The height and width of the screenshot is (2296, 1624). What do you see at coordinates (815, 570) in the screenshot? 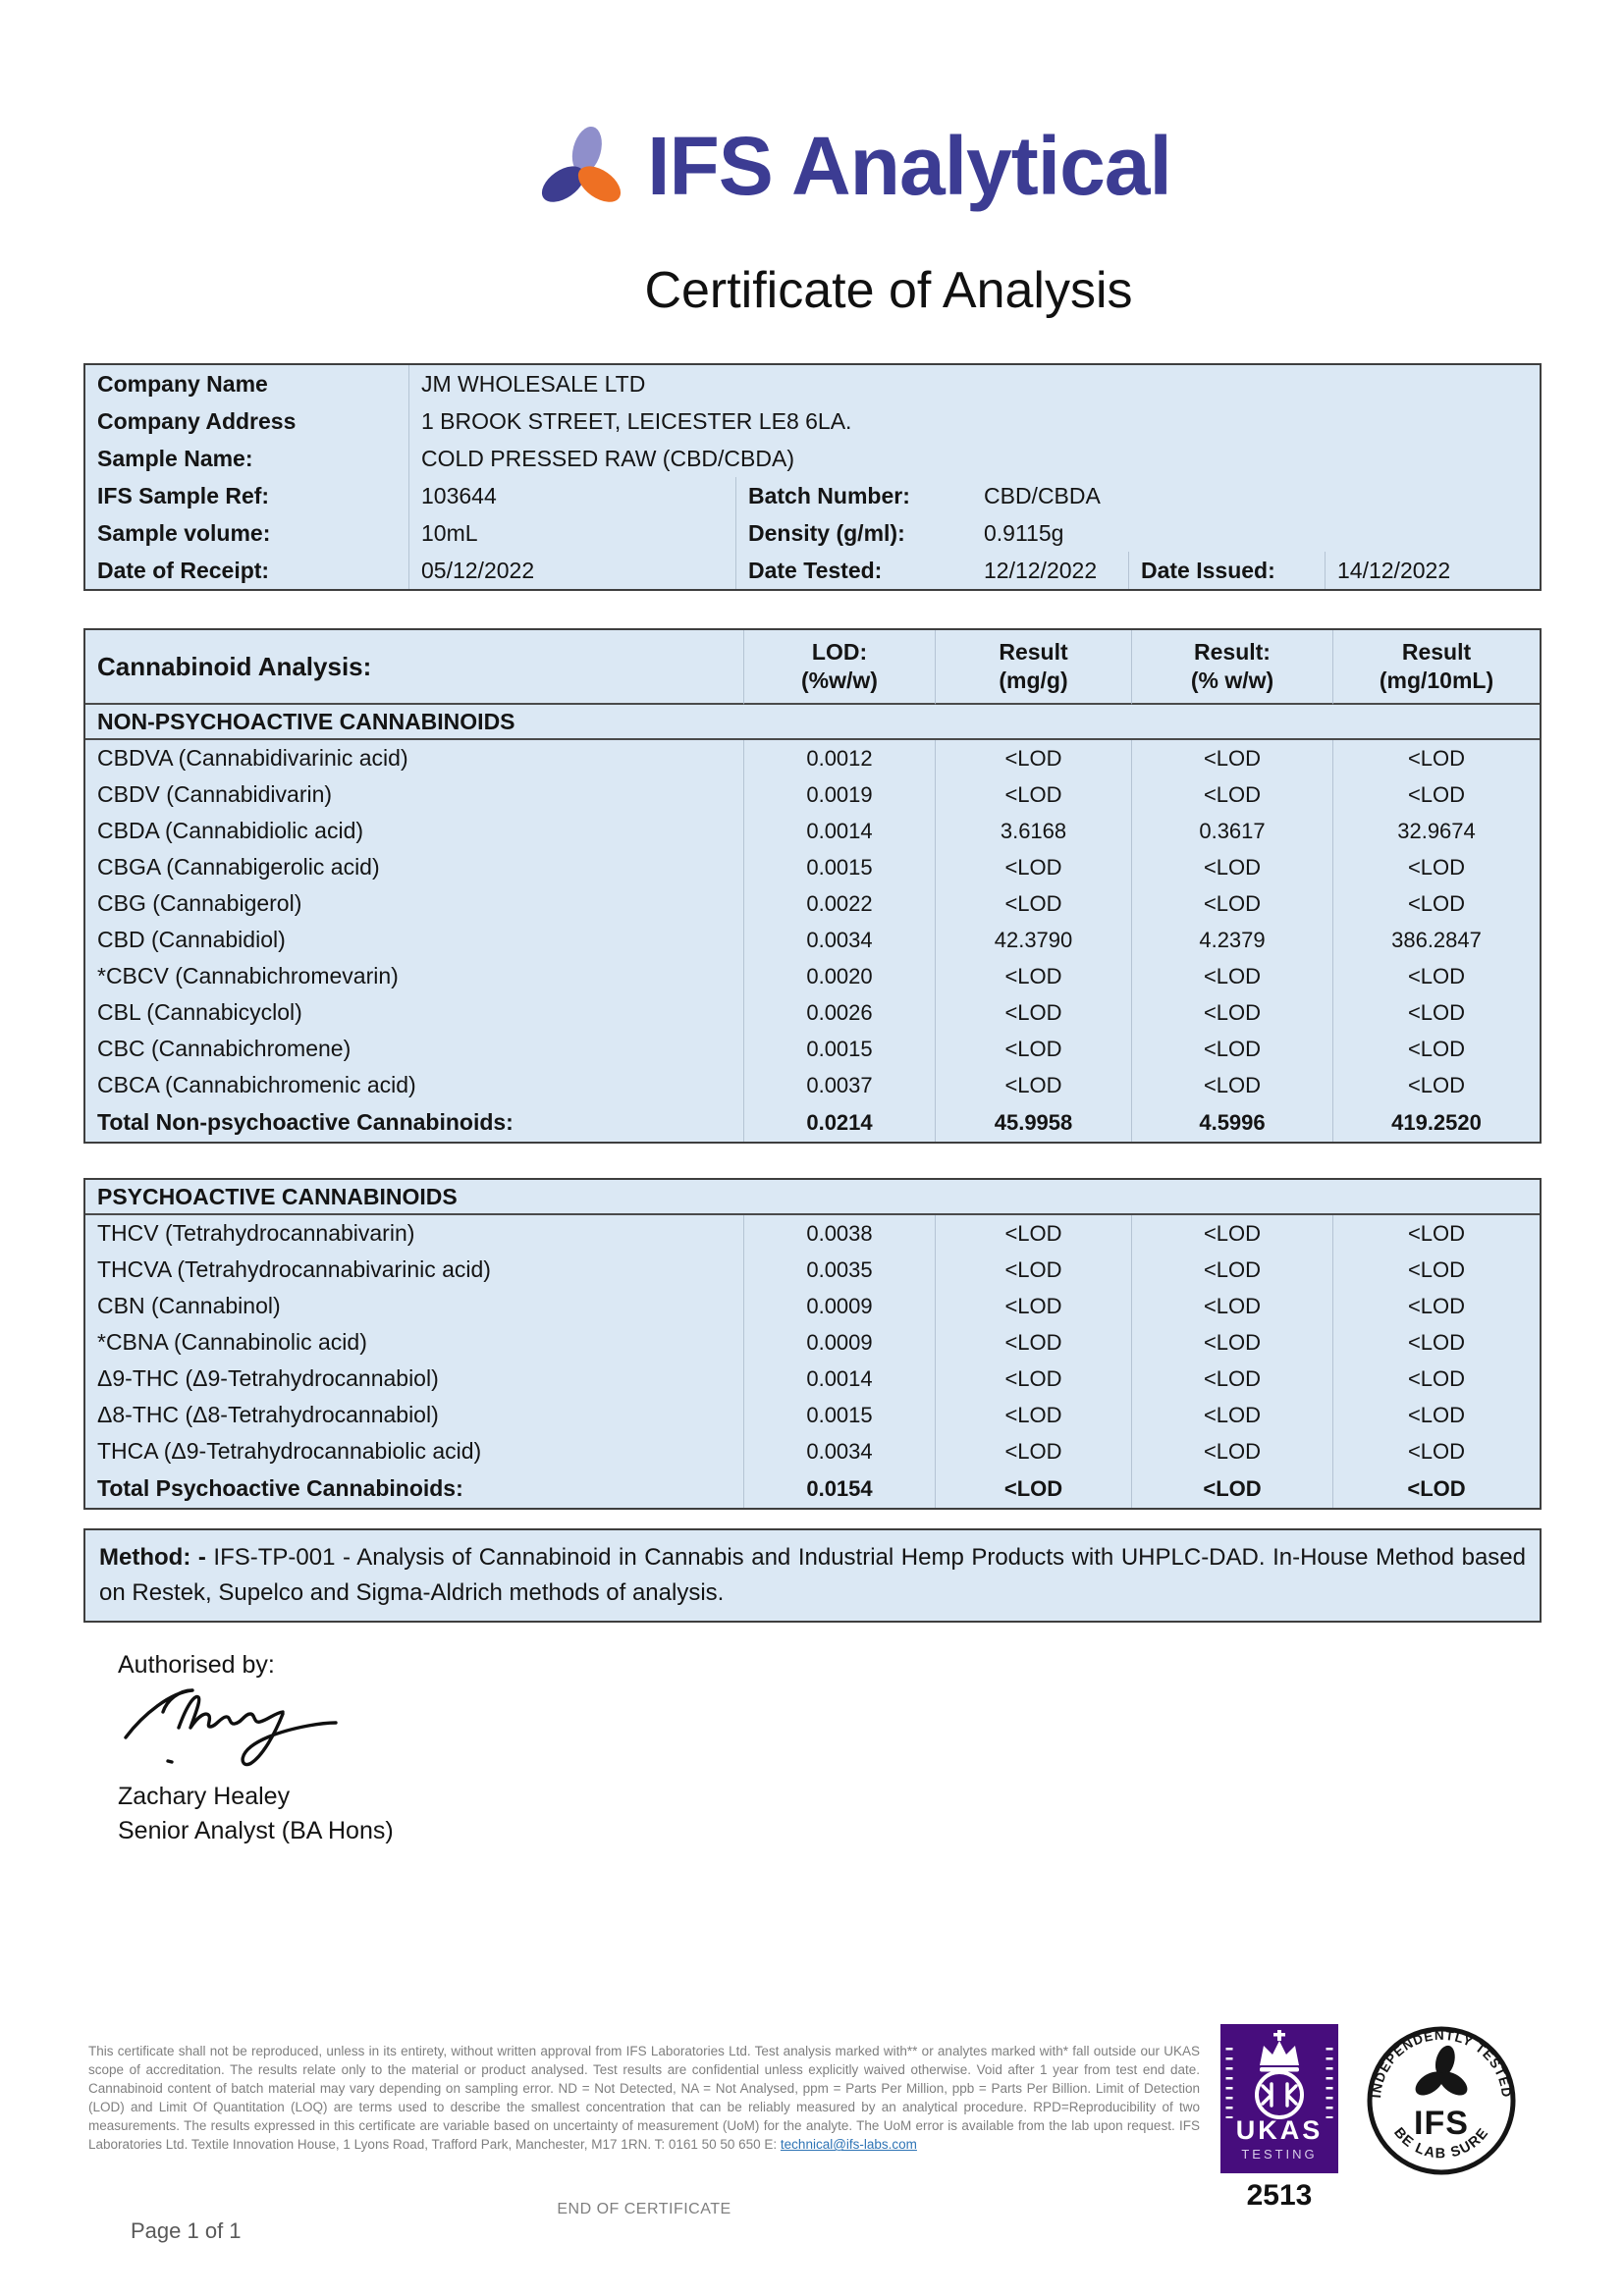
I see `date-tested-label: Date Tested:` at bounding box center [815, 570].